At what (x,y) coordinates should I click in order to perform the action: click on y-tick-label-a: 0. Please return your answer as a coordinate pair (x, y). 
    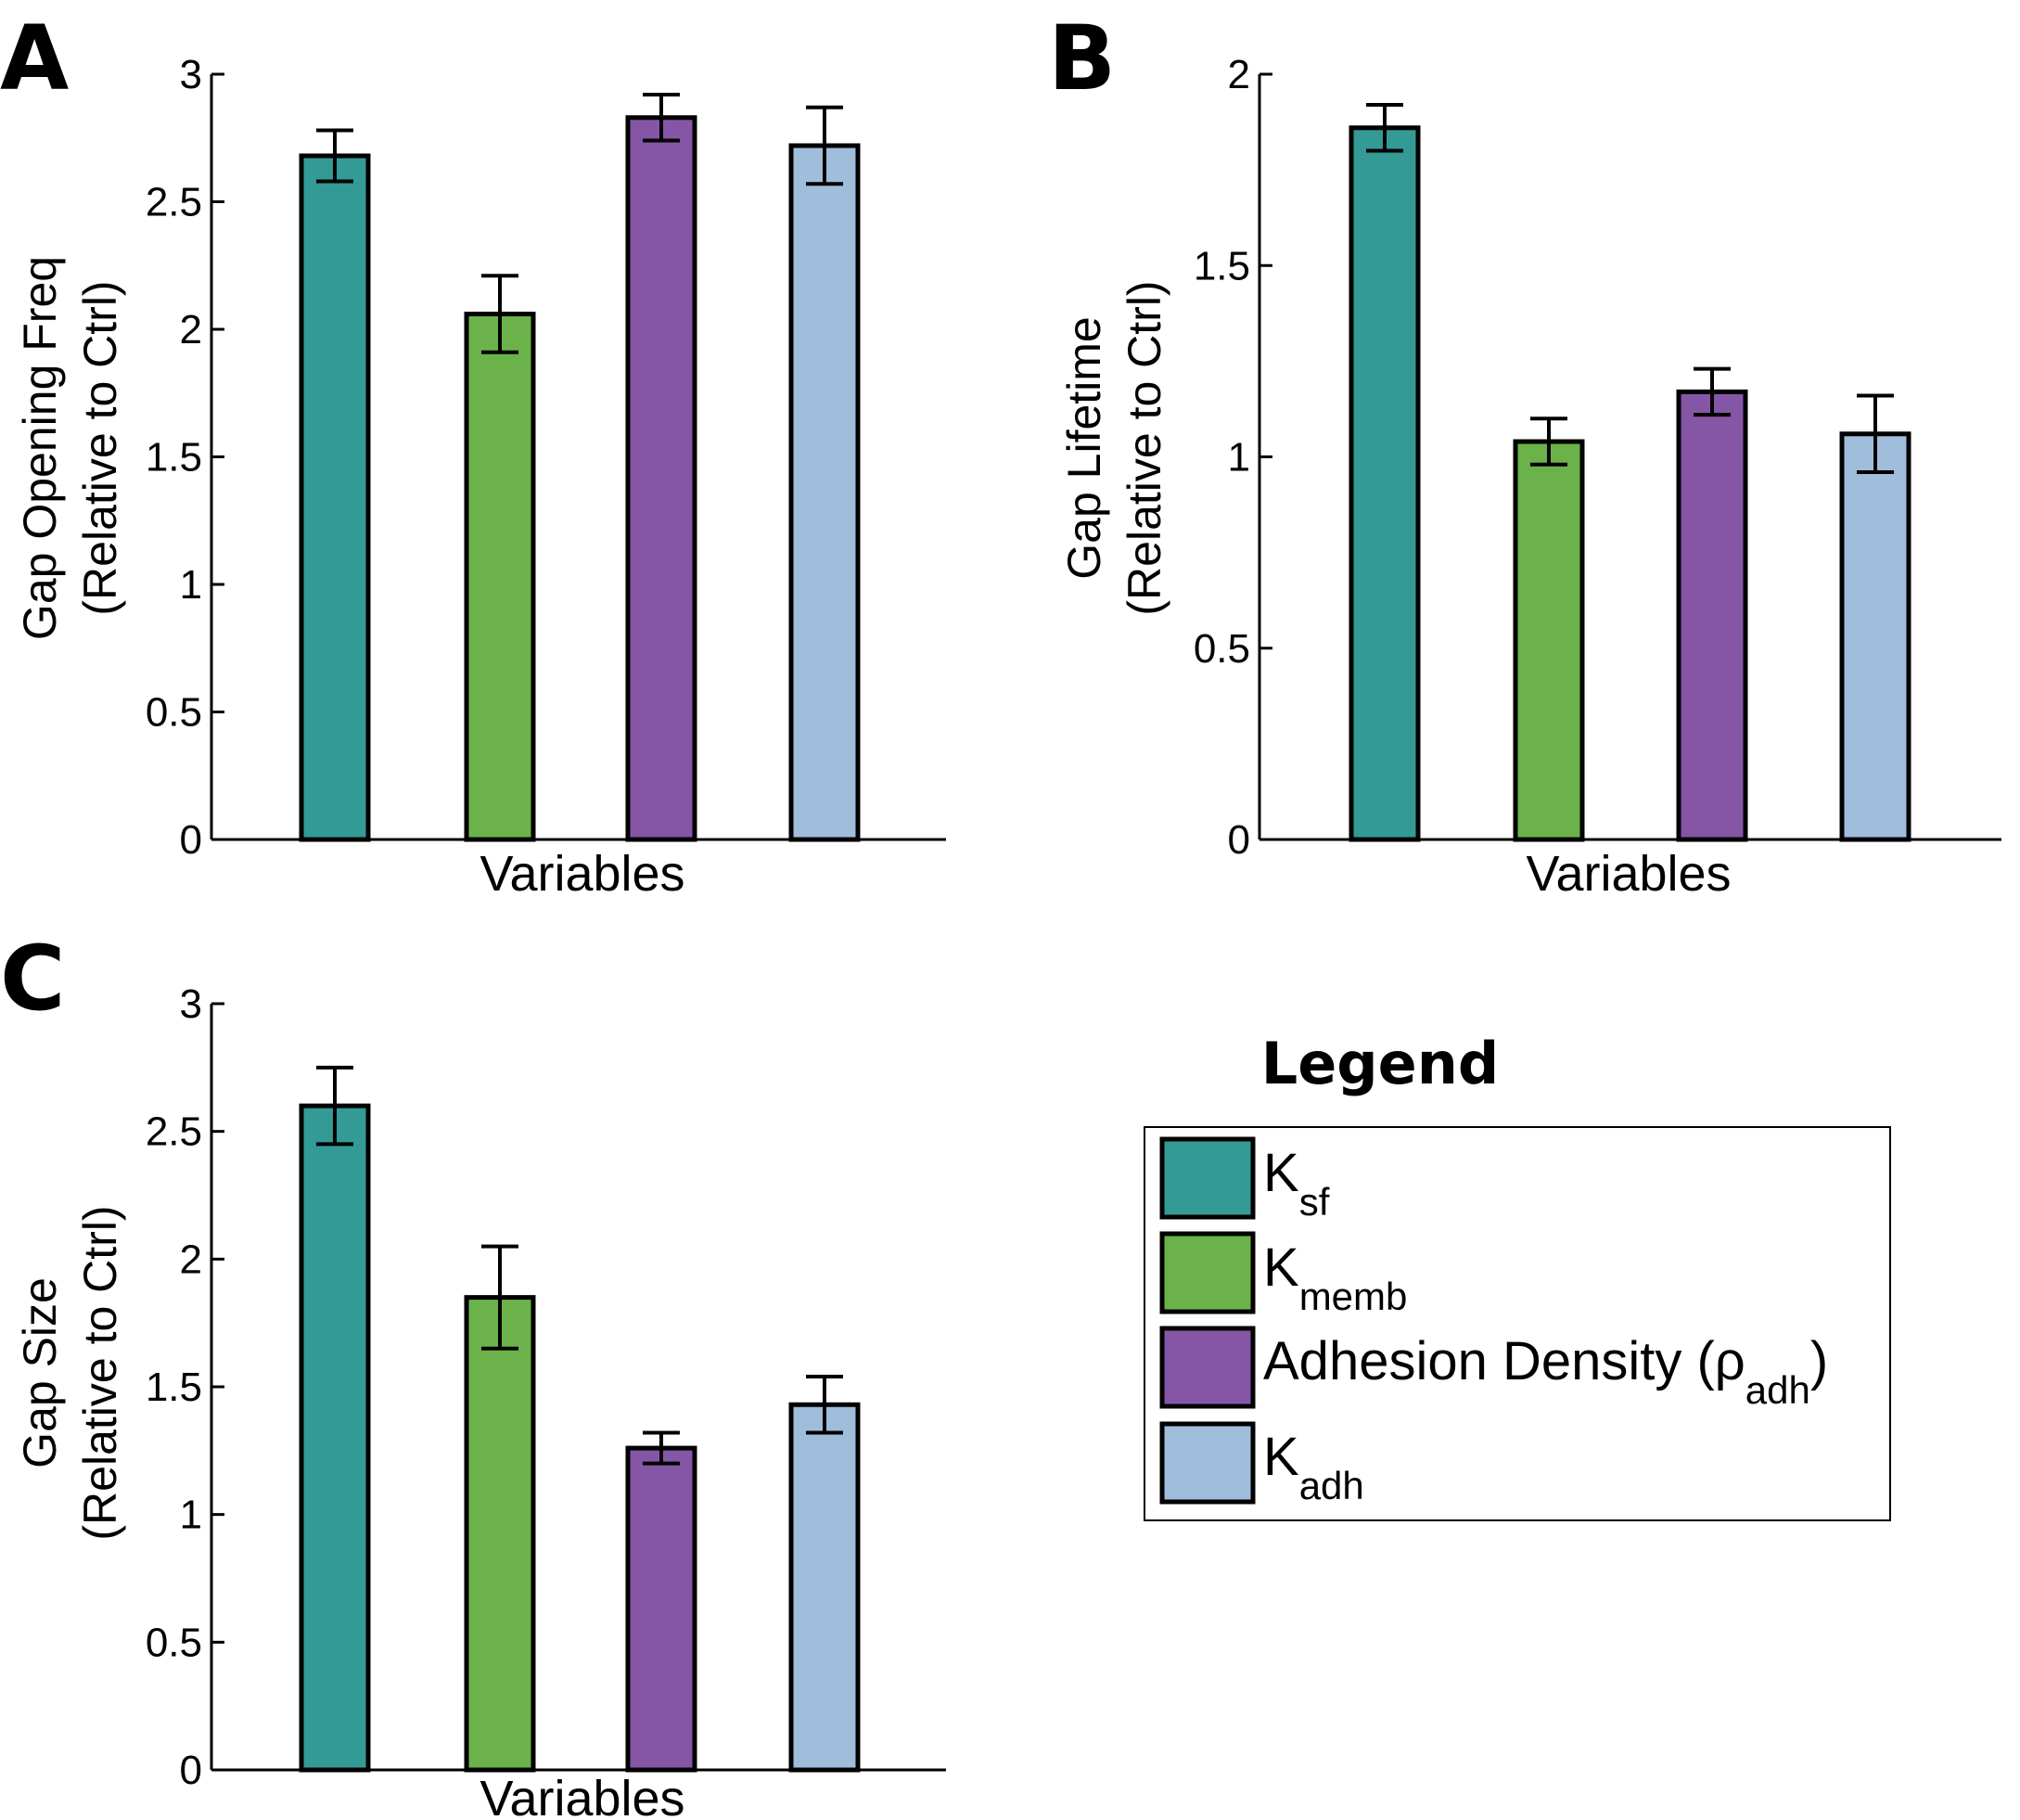
    Looking at the image, I should click on (191, 840).